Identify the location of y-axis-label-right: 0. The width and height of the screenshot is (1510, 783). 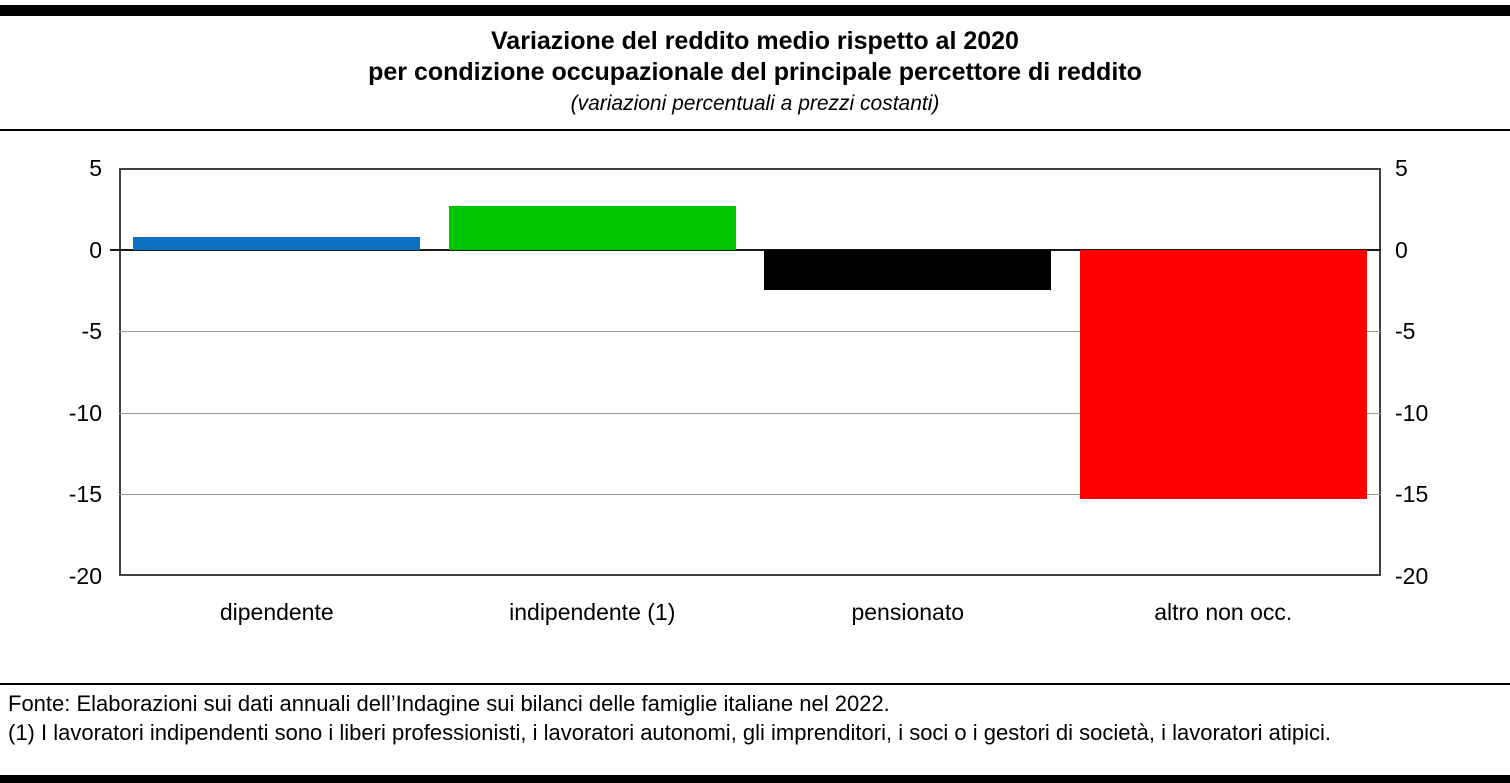
(1401, 249).